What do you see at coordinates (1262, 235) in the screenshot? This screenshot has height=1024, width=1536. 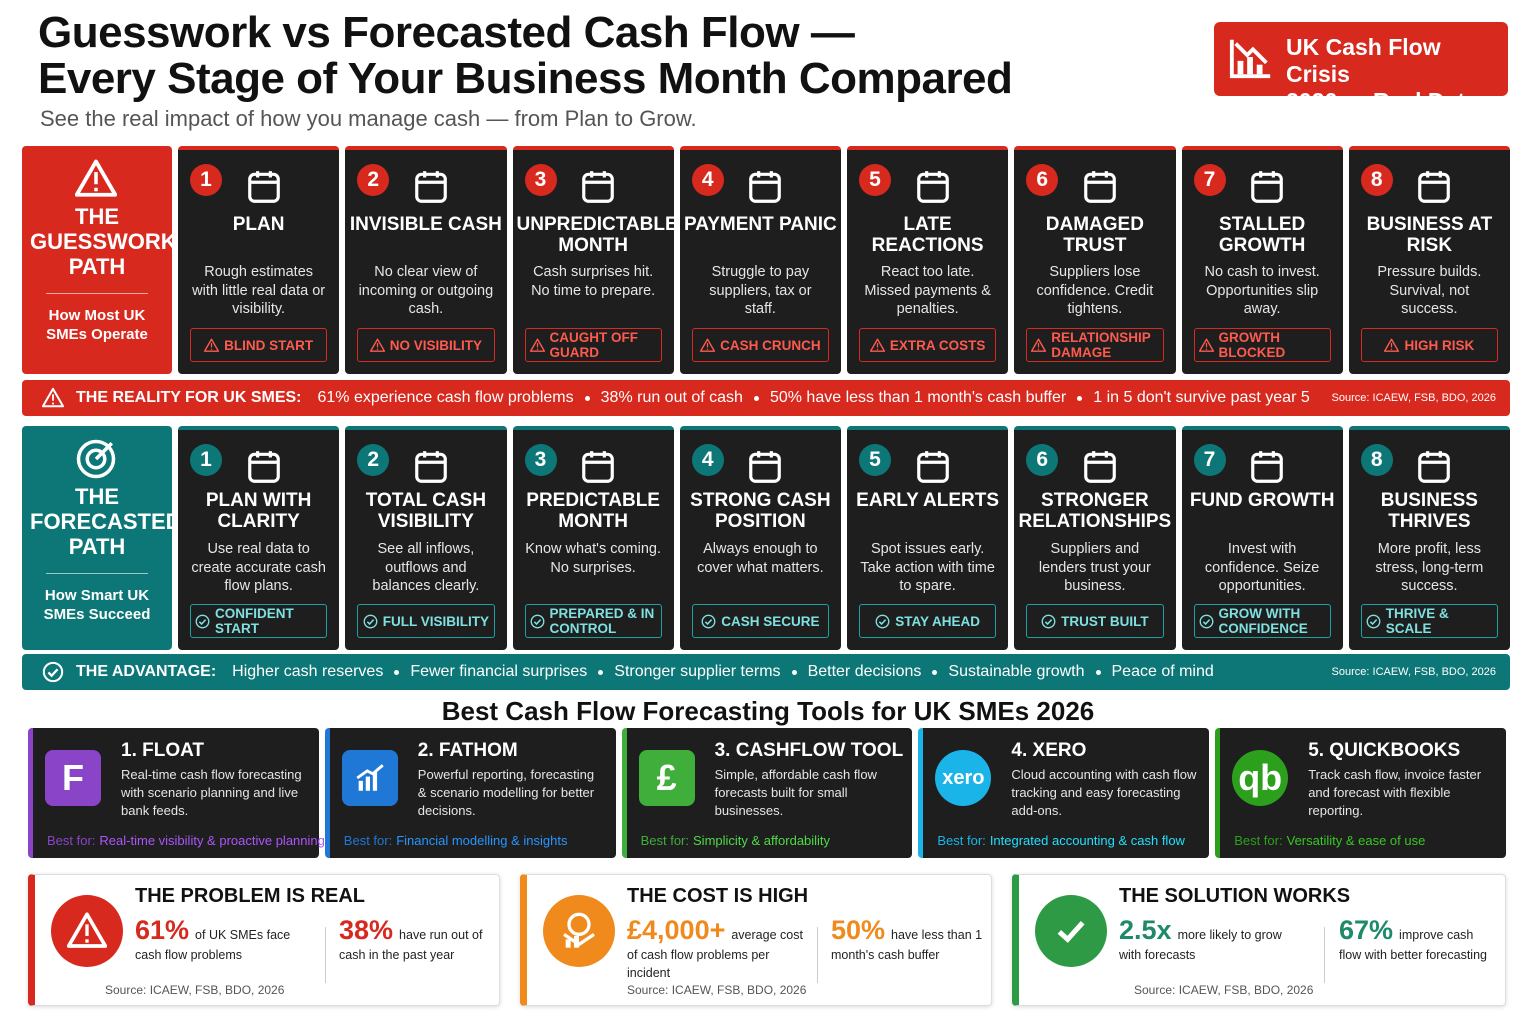 I see `step-title: STALLED GROWTH` at bounding box center [1262, 235].